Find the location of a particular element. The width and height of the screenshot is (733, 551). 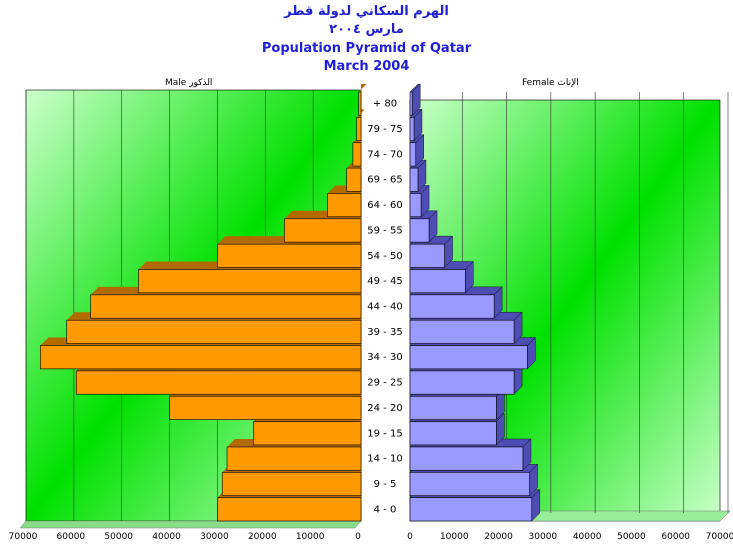

female-tick-label: 0 is located at coordinates (410, 537).